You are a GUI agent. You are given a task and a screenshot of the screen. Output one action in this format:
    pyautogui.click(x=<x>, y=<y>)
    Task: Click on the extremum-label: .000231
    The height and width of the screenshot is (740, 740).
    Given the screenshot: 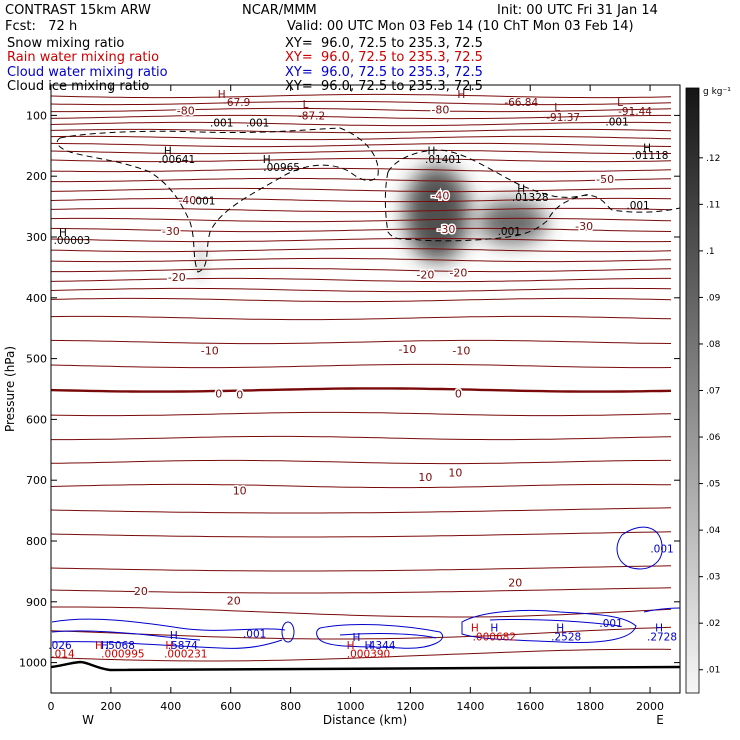 What is the action you would take?
    pyautogui.click(x=185, y=654)
    